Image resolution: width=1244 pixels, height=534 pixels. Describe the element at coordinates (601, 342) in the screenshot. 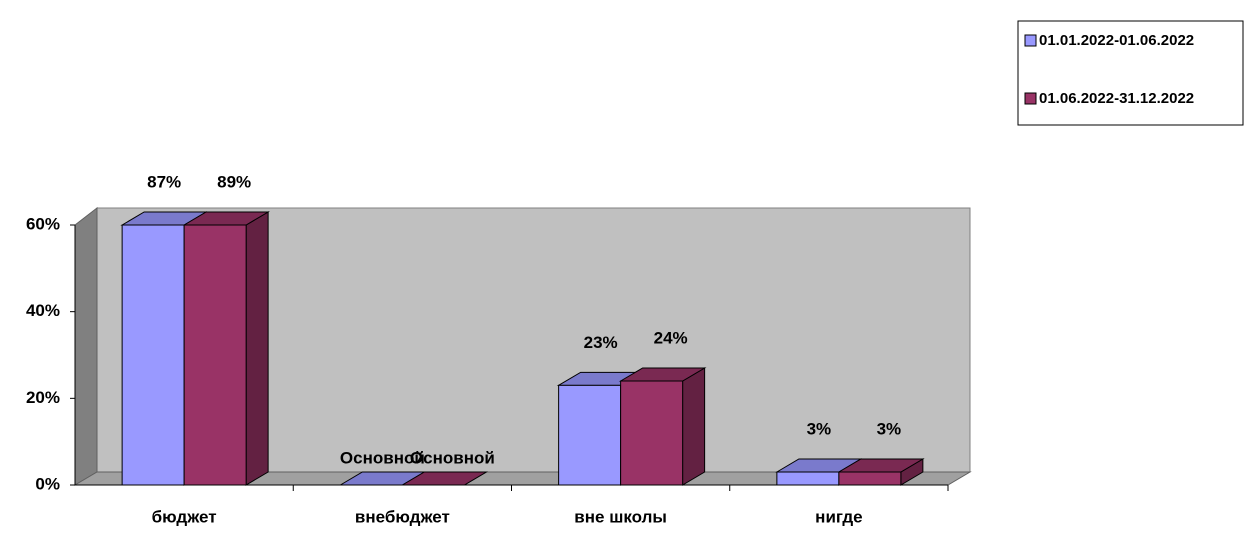

I see `data-label: 23%` at that location.